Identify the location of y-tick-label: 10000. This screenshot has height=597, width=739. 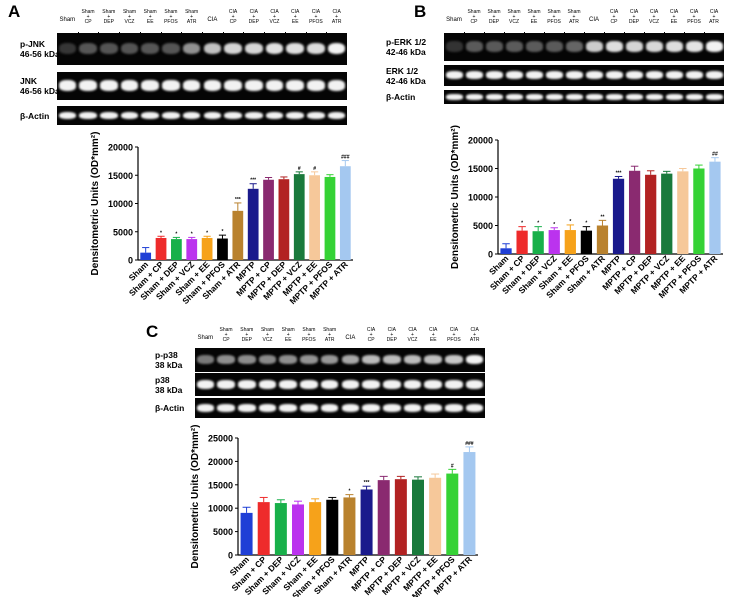
(120, 204).